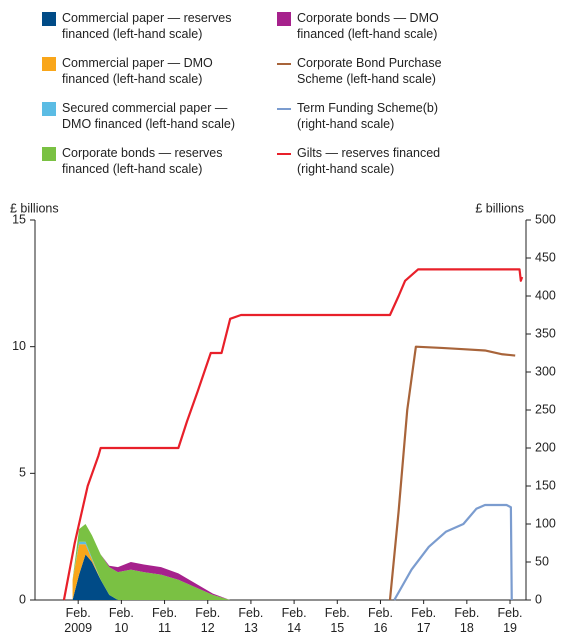 This screenshot has width=561, height=637. I want to click on y2-axis-label: £ billions, so click(499, 208).